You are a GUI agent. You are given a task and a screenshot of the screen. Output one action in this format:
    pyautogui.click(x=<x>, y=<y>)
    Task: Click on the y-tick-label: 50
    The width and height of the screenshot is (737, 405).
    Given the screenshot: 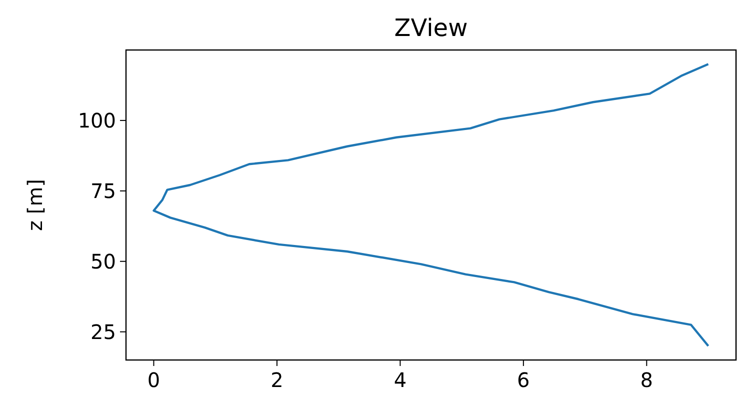 What is the action you would take?
    pyautogui.click(x=103, y=261)
    